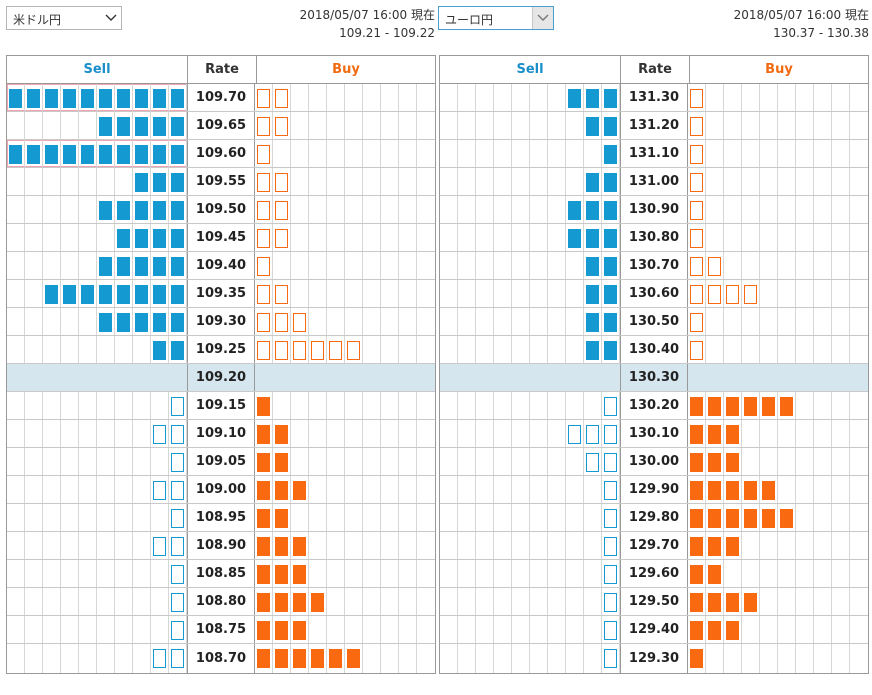  Describe the element at coordinates (654, 181) in the screenshot. I see `rate-value: 131.00` at that location.